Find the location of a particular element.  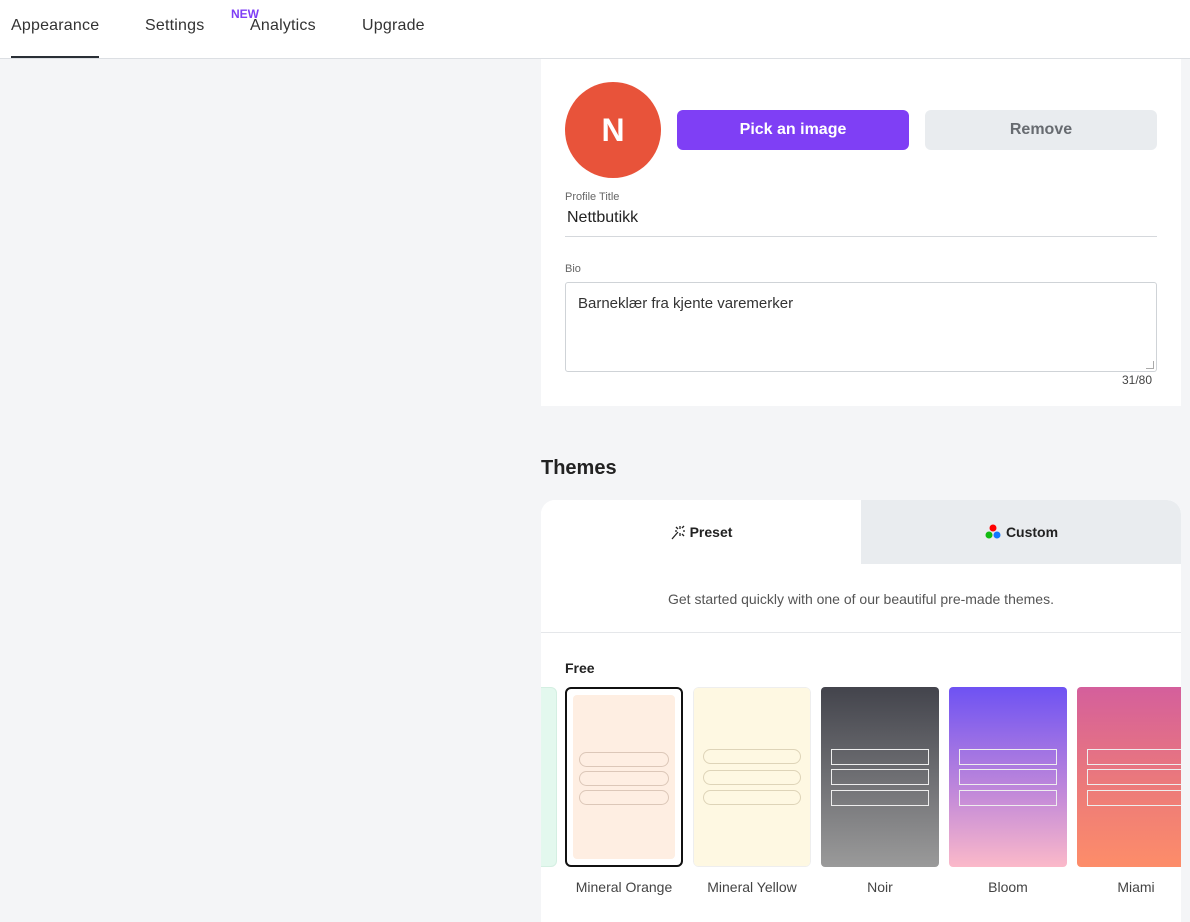

tab-appearance: Appearance is located at coordinates (55, 37).